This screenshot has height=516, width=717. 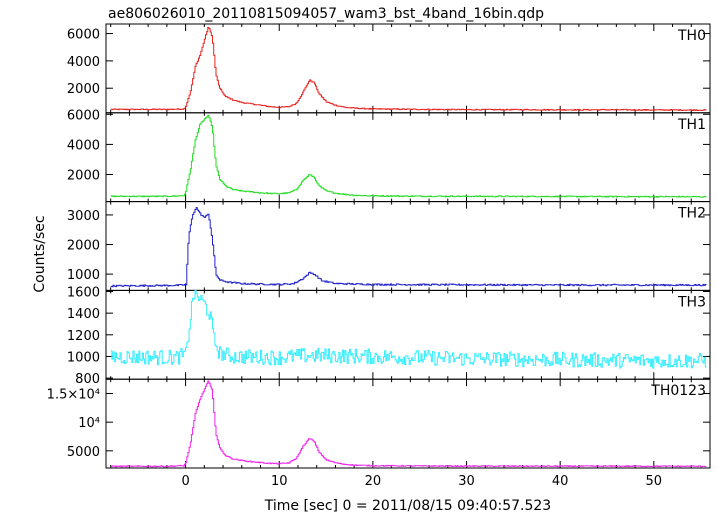 I want to click on panel-name: TH2, so click(x=691, y=214).